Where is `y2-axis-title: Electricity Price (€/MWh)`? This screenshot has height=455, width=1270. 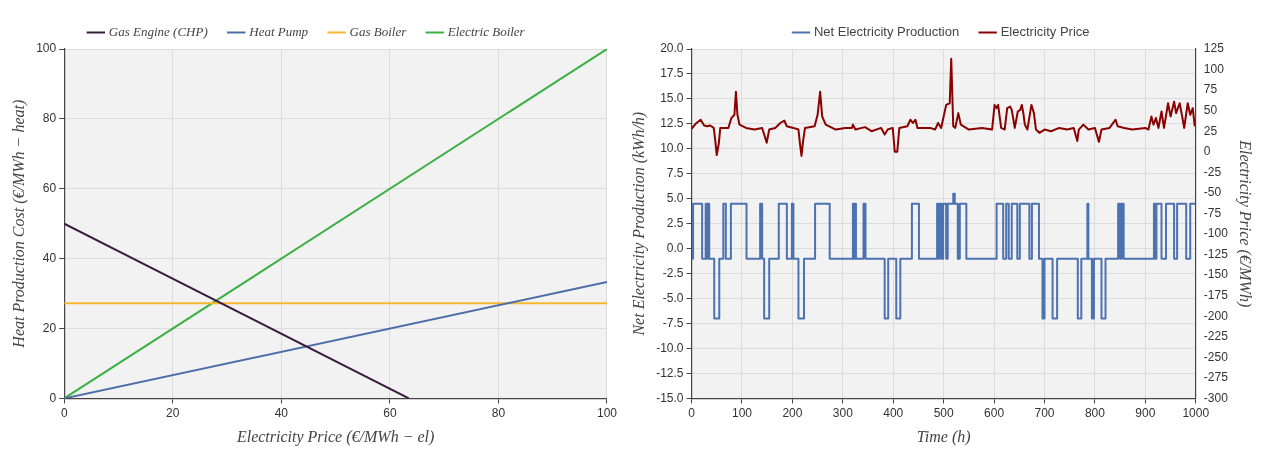 y2-axis-title: Electricity Price (€/MWh) is located at coordinates (1245, 223).